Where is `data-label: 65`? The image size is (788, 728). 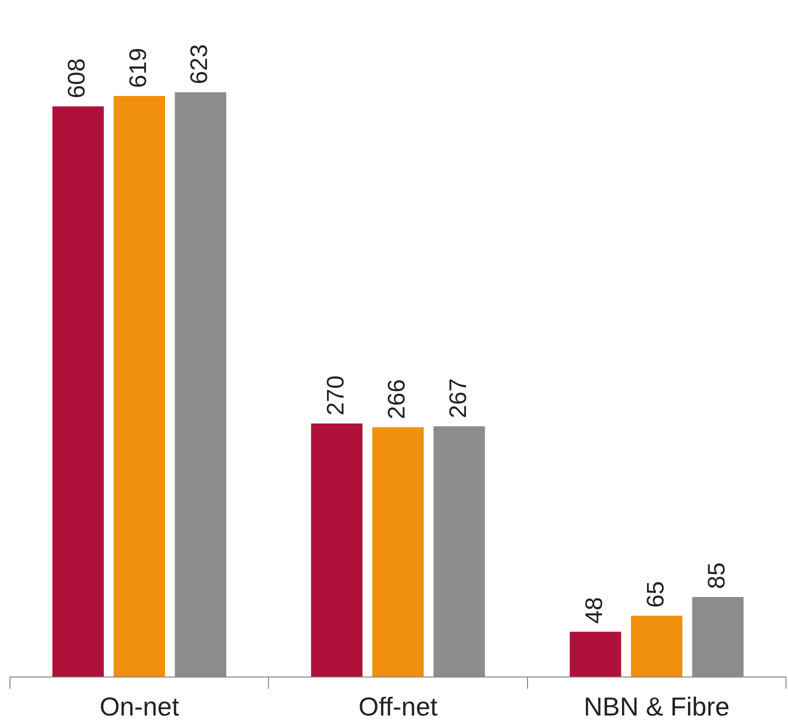 data-label: 65 is located at coordinates (656, 594).